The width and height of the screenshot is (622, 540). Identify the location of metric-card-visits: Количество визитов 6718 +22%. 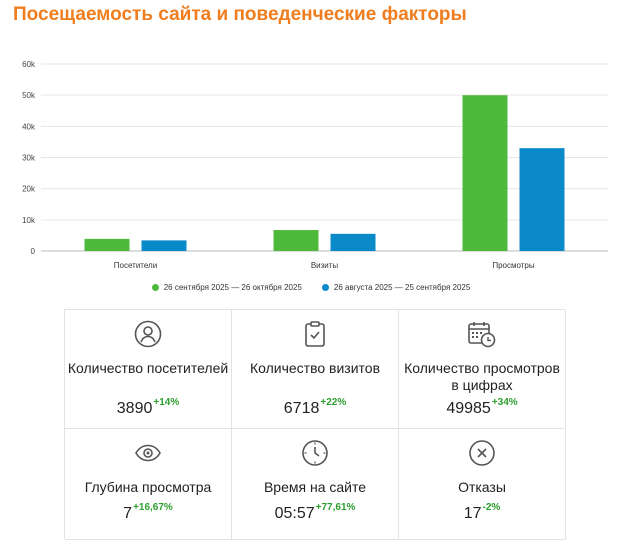
(315, 369).